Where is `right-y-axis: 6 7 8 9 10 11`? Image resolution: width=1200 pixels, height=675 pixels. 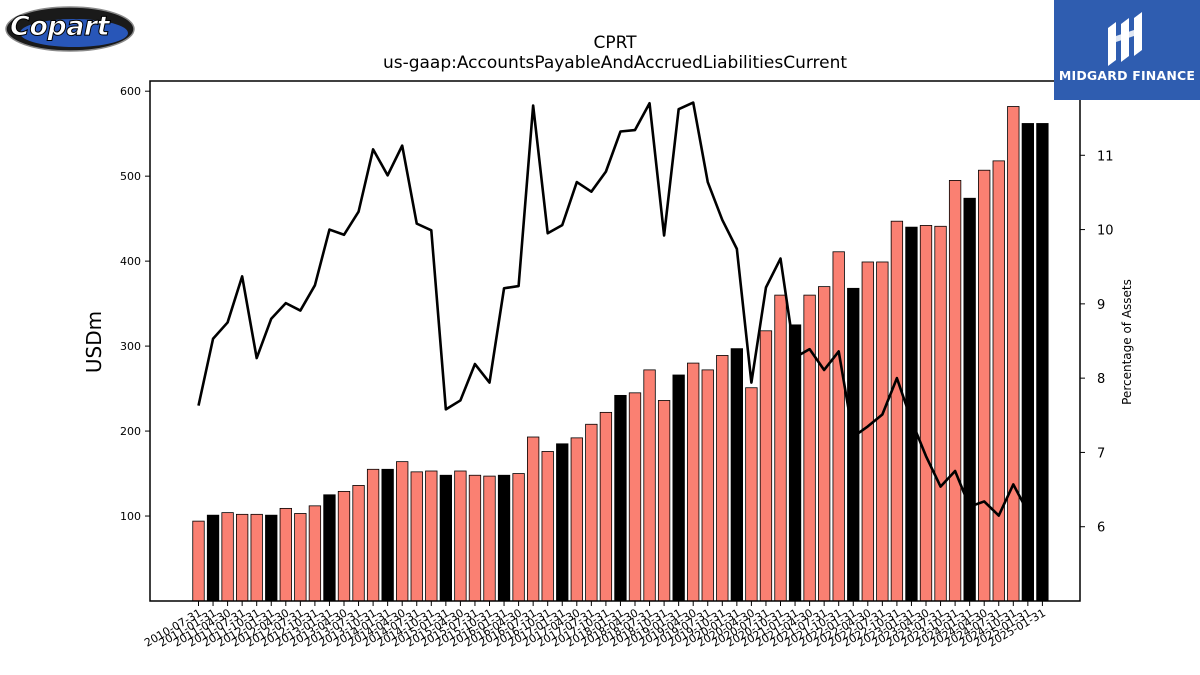 right-y-axis: 6 7 8 9 10 11 is located at coordinates (1097, 342).